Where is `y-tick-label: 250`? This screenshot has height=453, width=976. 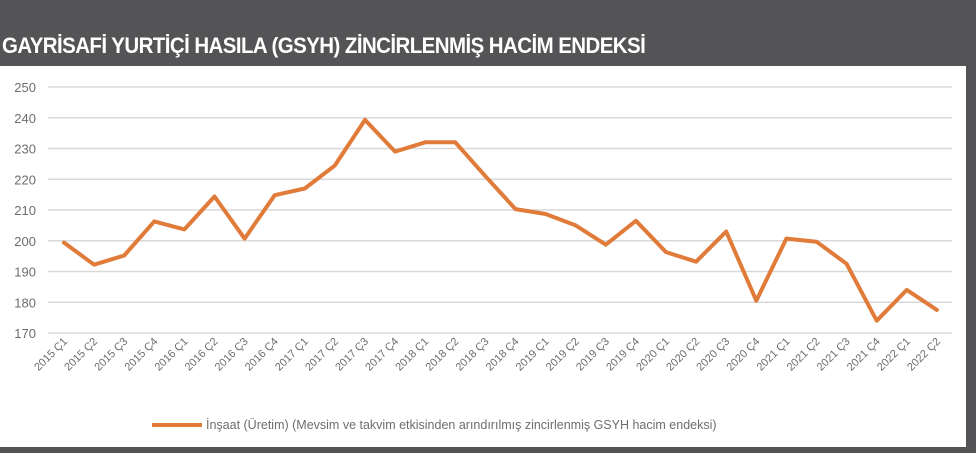 y-tick-label: 250 is located at coordinates (25, 87).